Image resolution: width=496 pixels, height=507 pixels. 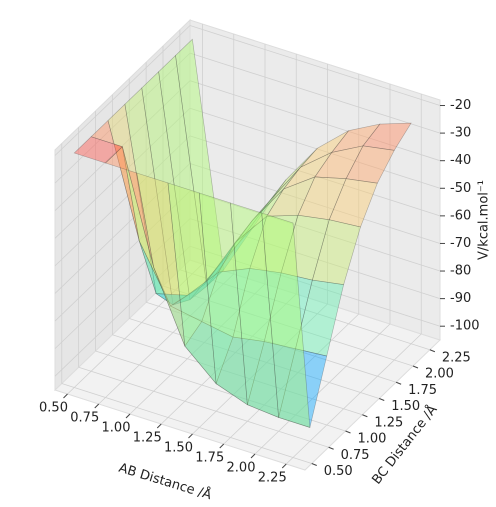 I want to click on y-tick-label: 0.50, so click(x=338, y=471).